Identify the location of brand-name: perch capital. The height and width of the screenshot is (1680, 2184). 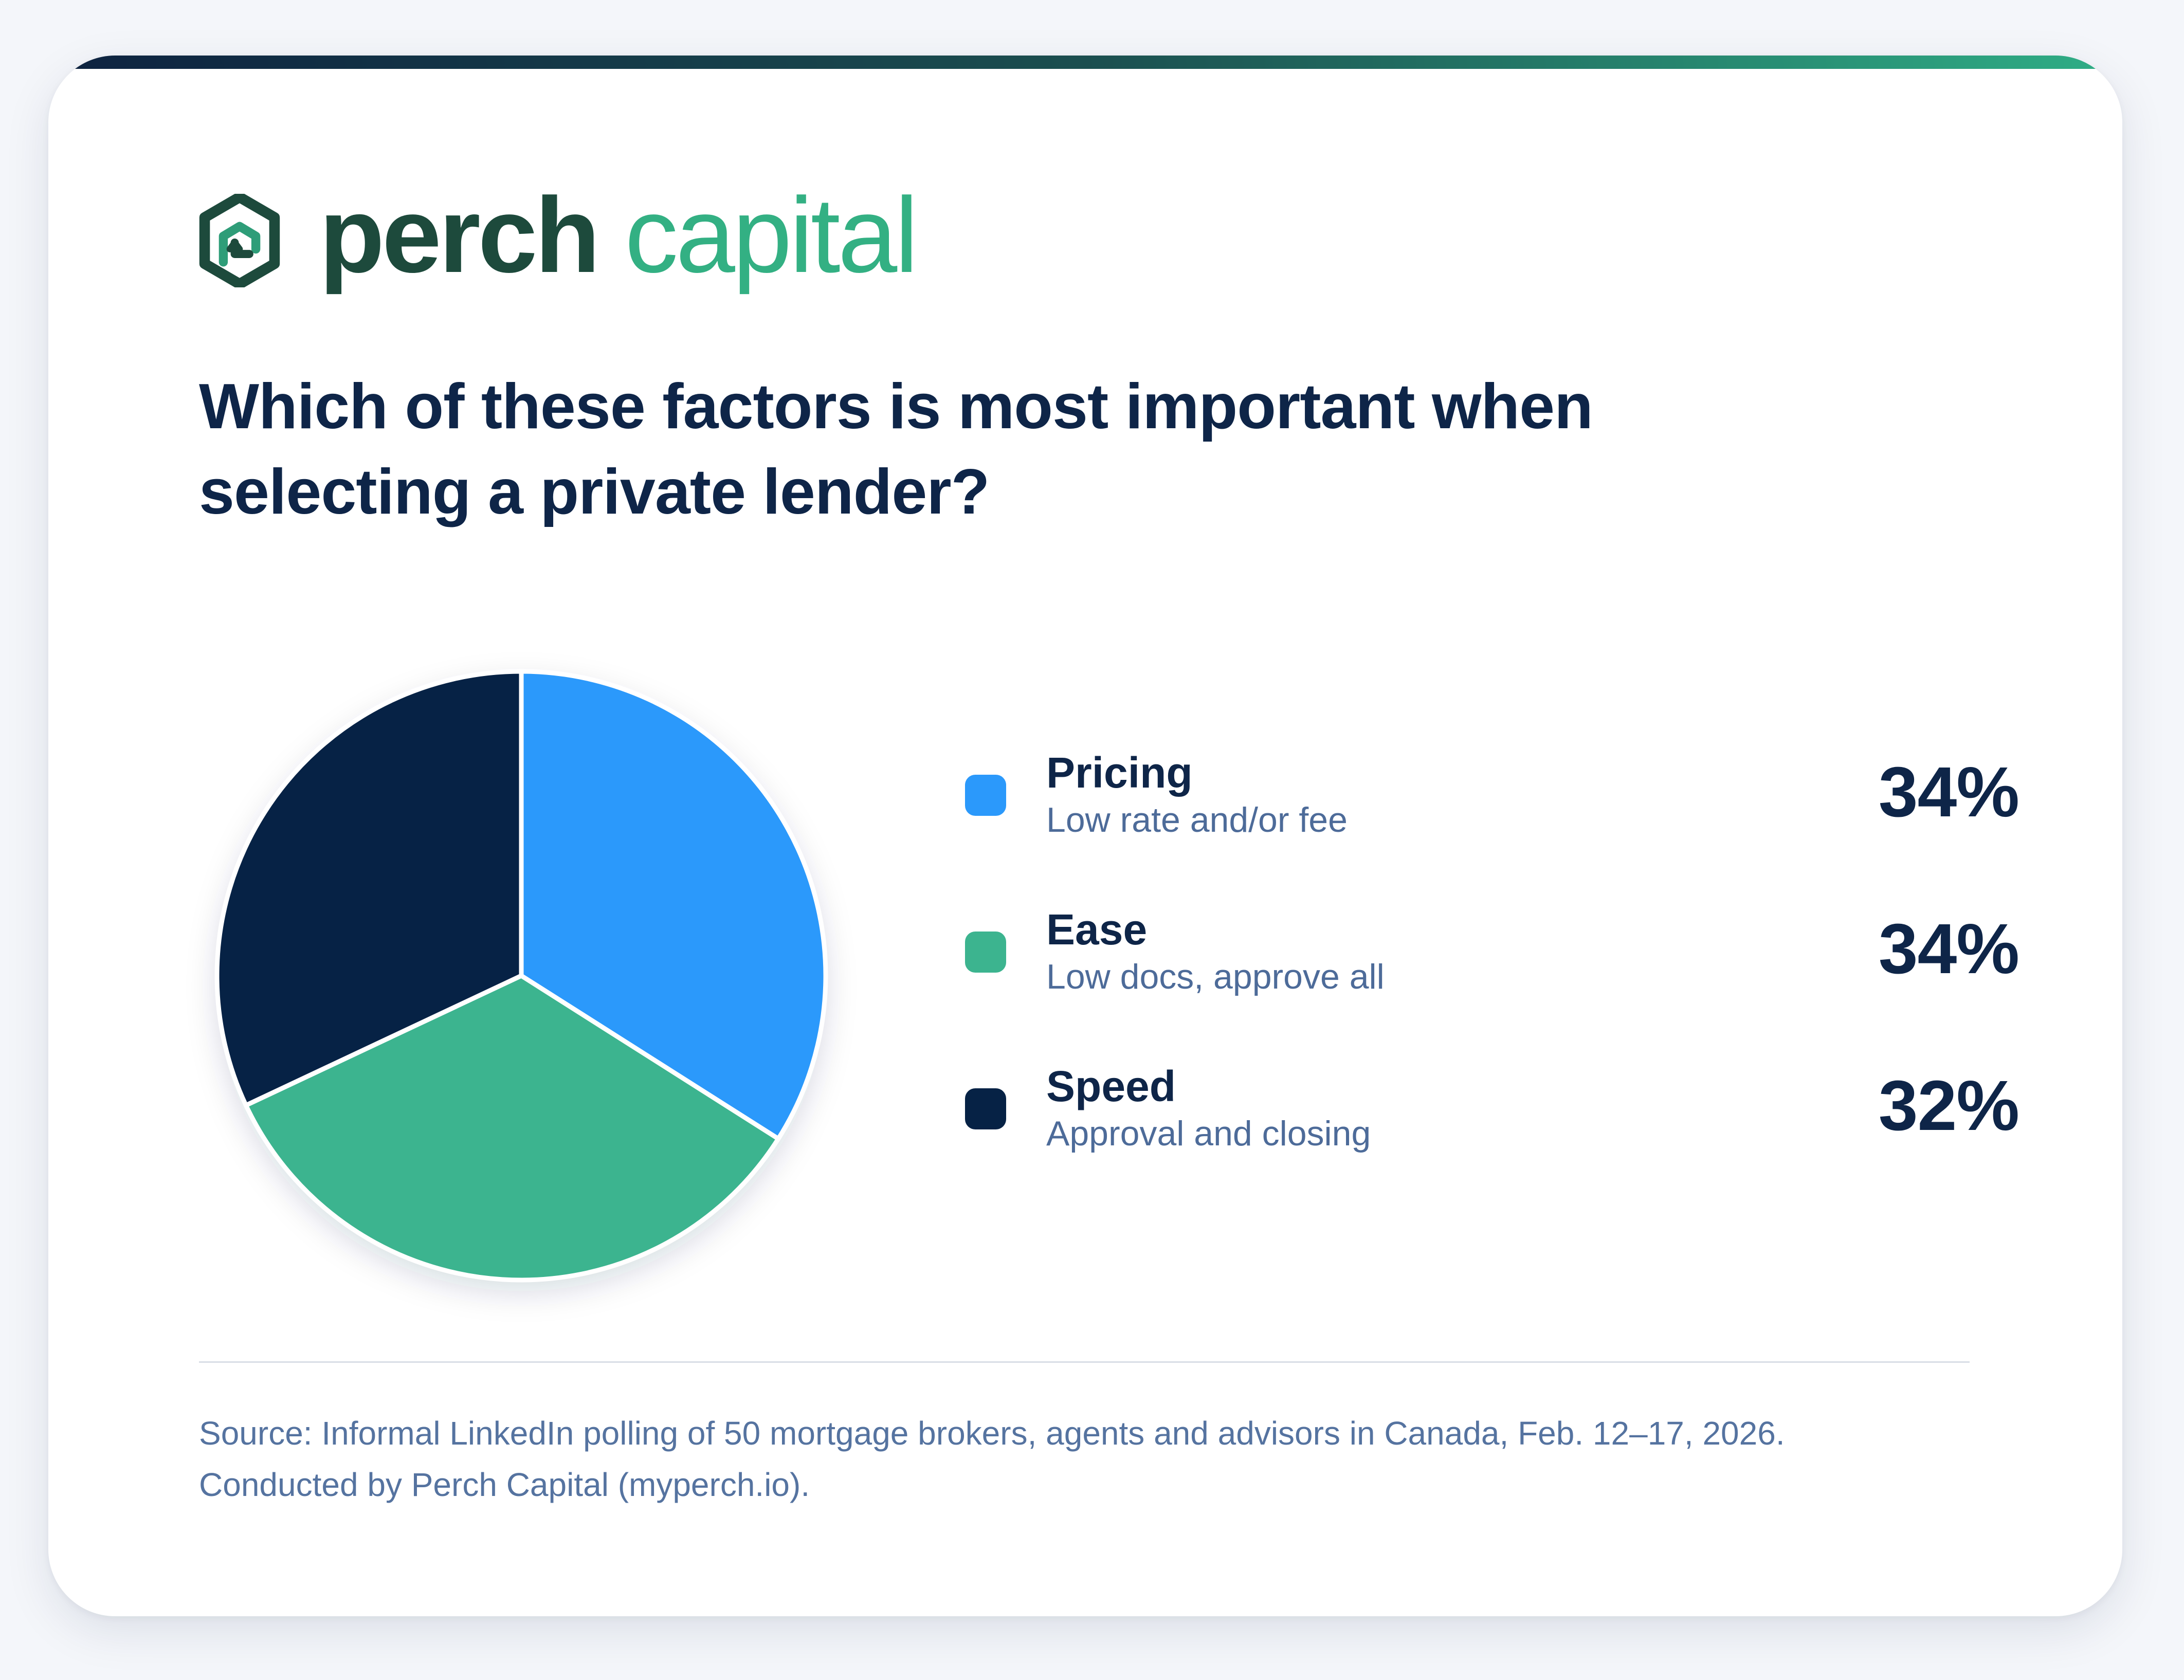
(618, 235).